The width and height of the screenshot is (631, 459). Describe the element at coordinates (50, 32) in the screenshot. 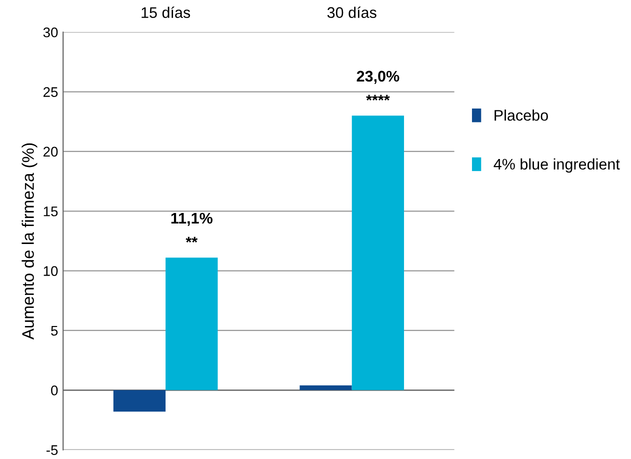

I see `y-tick-label: 30` at that location.